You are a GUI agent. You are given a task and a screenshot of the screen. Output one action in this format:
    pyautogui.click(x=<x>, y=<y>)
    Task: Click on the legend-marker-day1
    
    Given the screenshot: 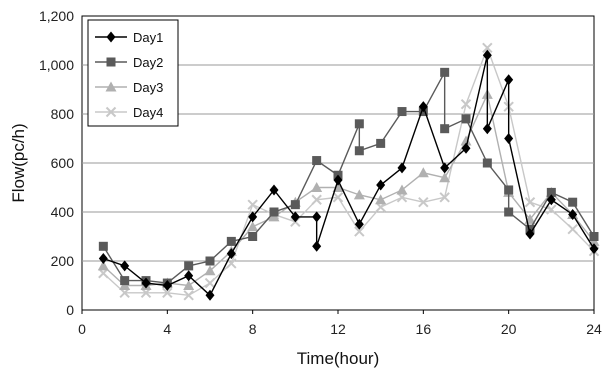 What is the action you would take?
    pyautogui.click(x=111, y=37)
    